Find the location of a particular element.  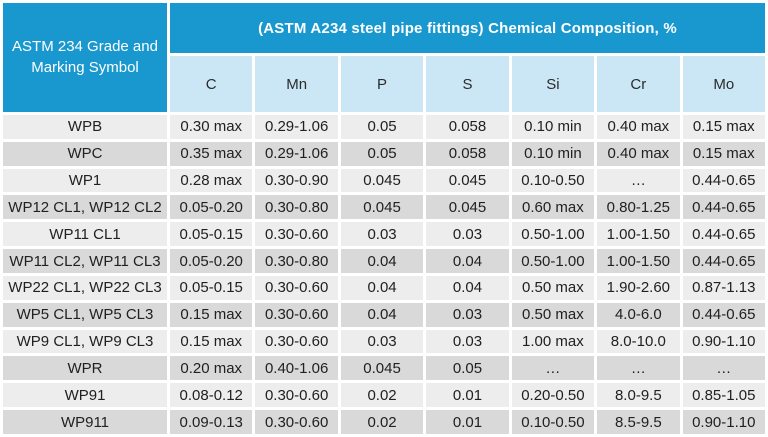

value-cell: 1.90-2.60 is located at coordinates (638, 287).